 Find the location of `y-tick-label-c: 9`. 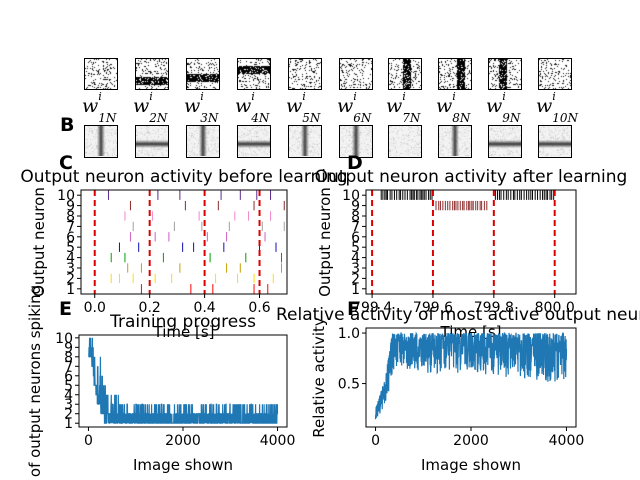

y-tick-label-c: 9 is located at coordinates (70, 207).